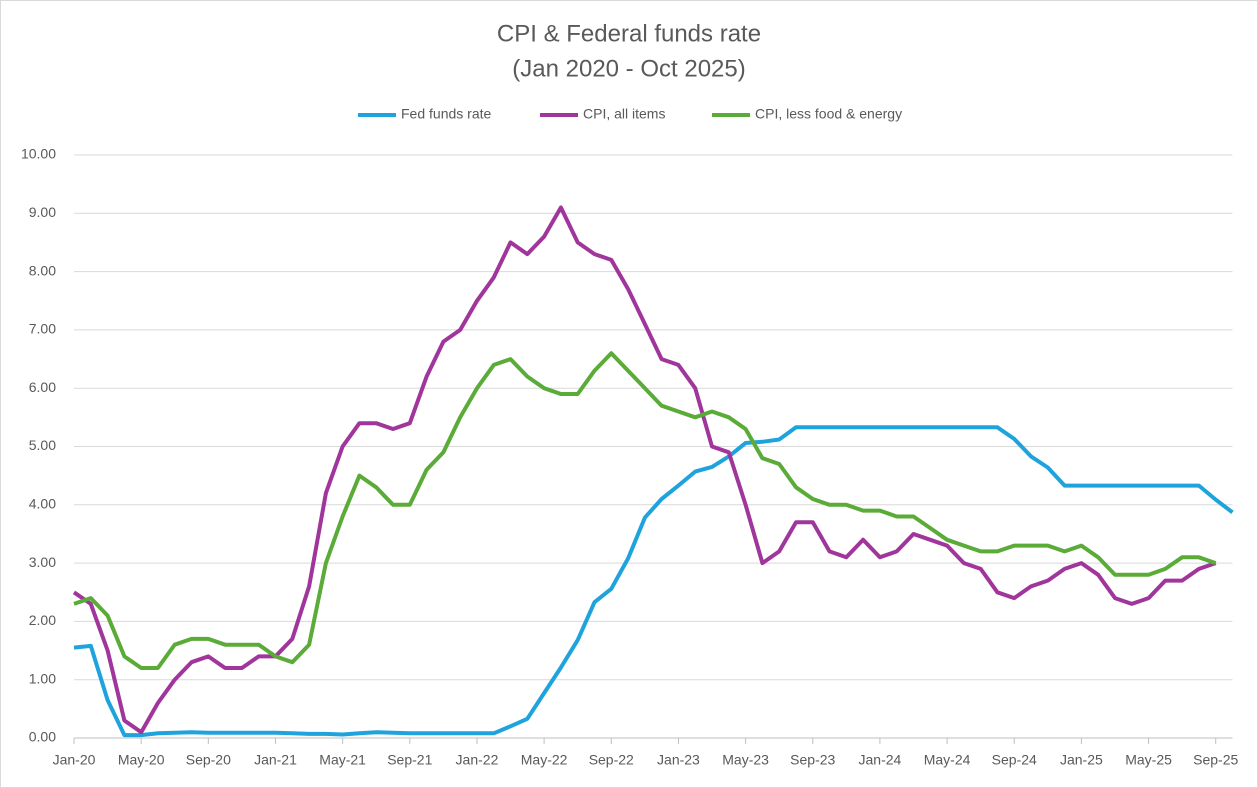 The height and width of the screenshot is (788, 1258). I want to click on y-tick-label: 1.00, so click(42, 678).